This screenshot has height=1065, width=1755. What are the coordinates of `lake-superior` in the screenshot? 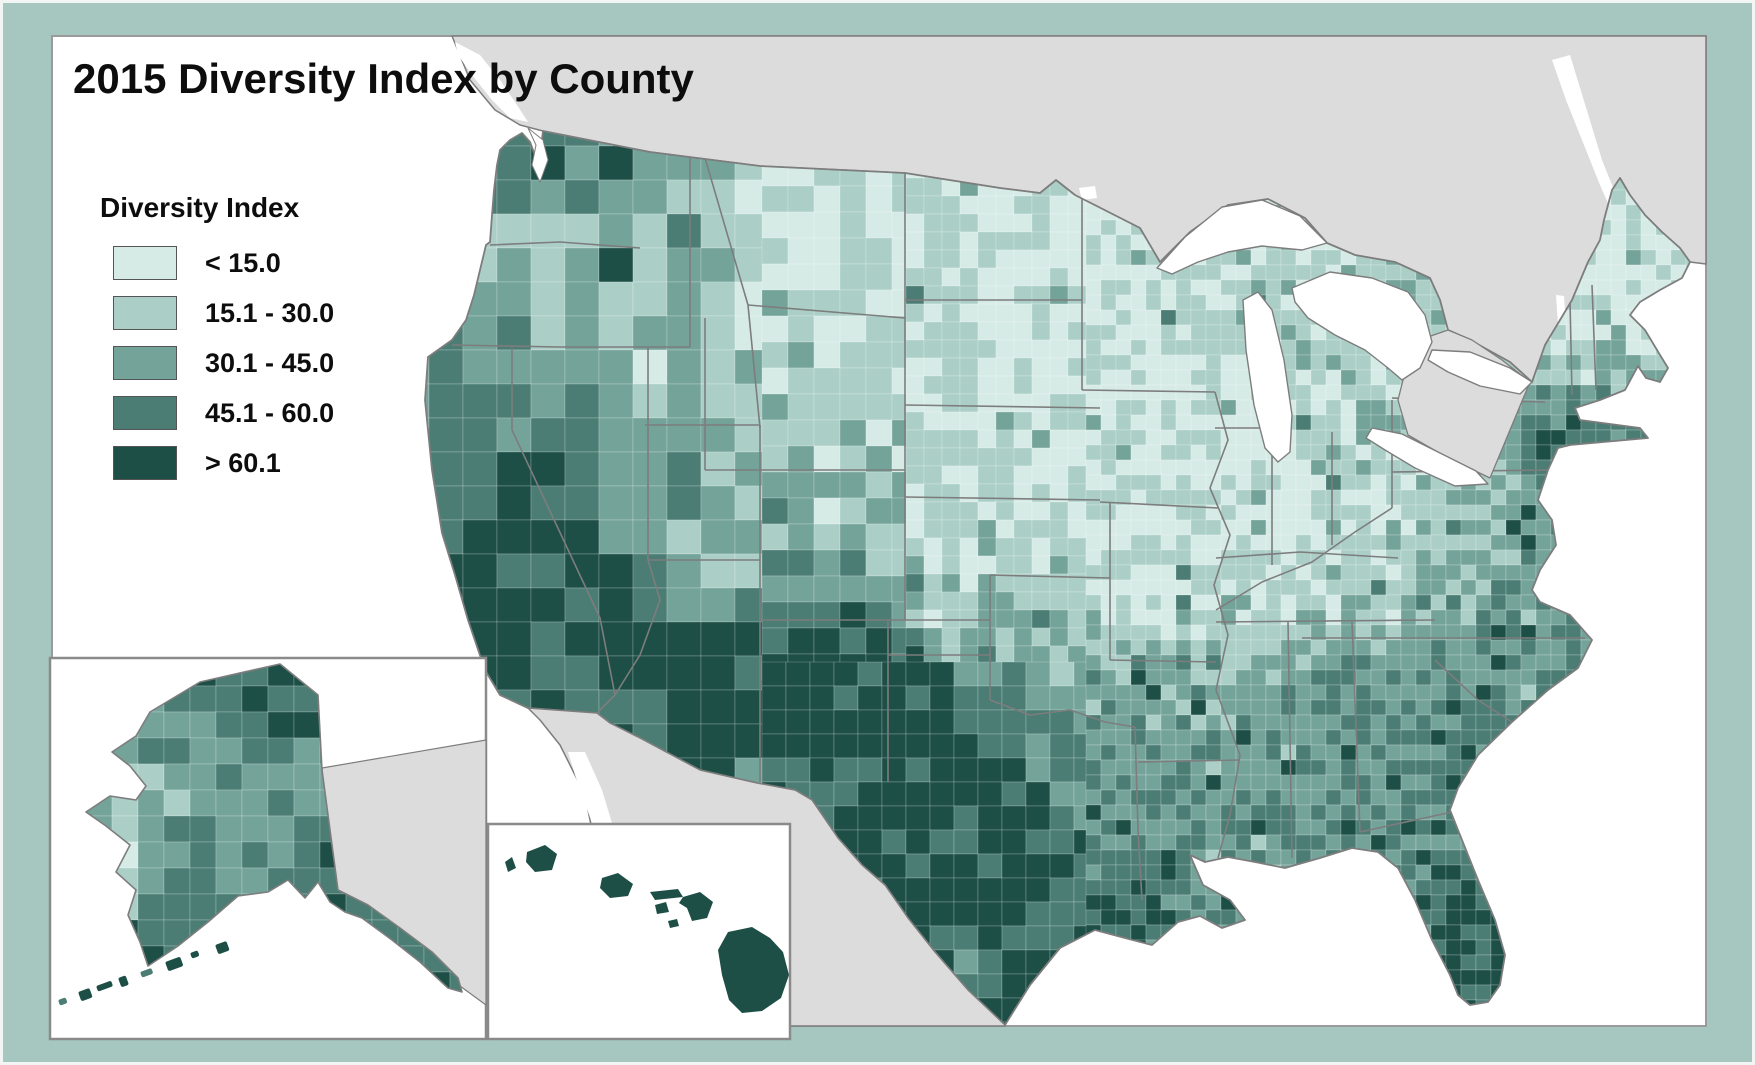 It's located at (1242, 237).